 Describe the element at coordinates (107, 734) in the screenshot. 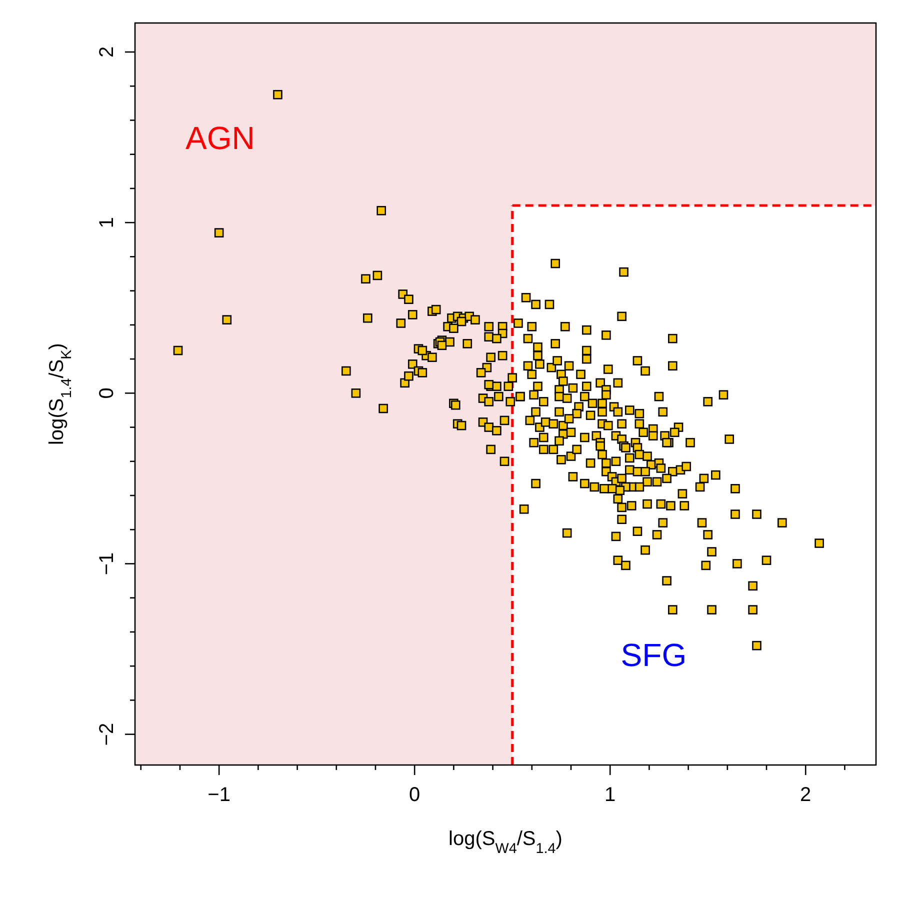

I see `y-tick-label: −2` at that location.